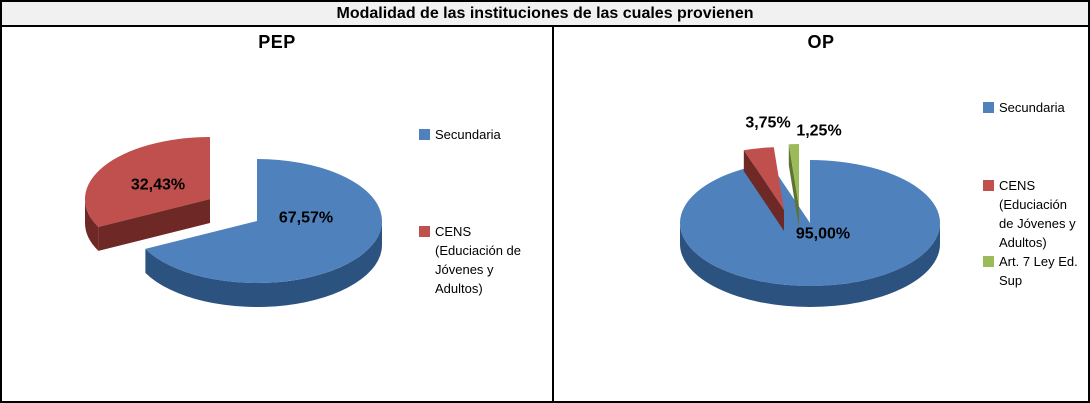  Describe the element at coordinates (158, 185) in the screenshot. I see `data-label: 32,43%` at that location.